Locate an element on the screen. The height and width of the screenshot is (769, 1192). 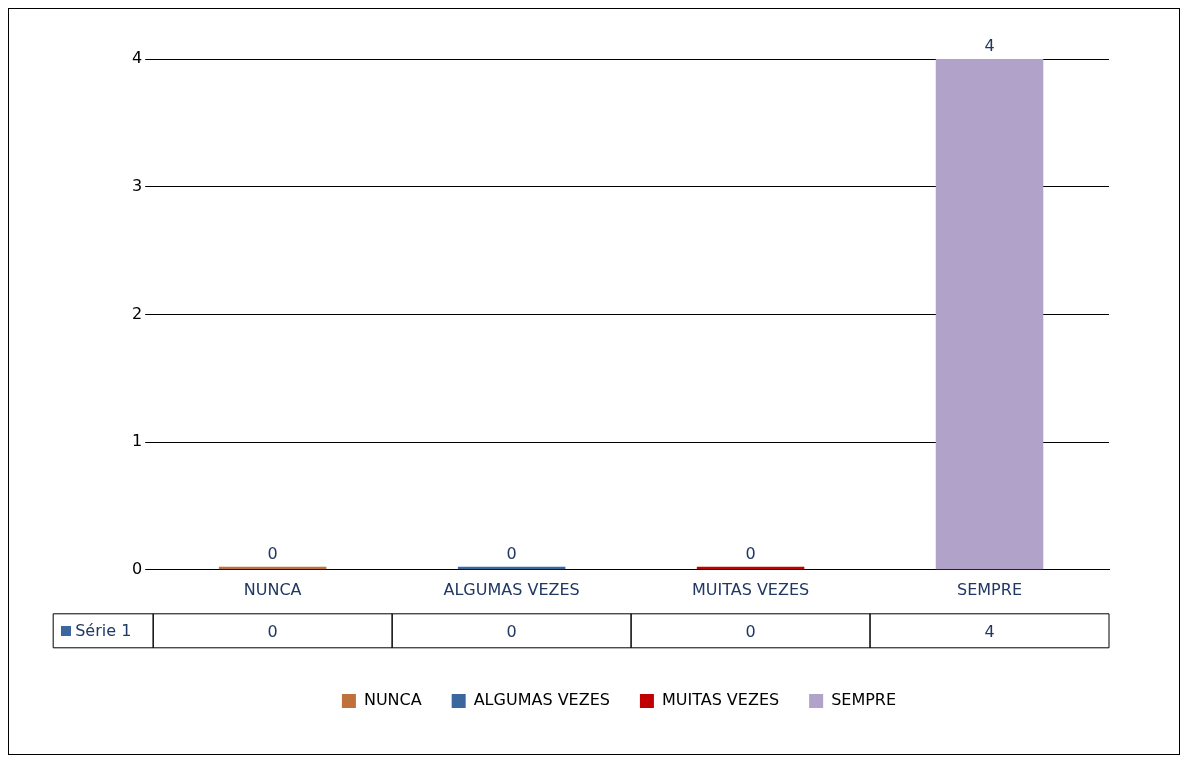
legend-label: MUITAS VEZES is located at coordinates (720, 700).